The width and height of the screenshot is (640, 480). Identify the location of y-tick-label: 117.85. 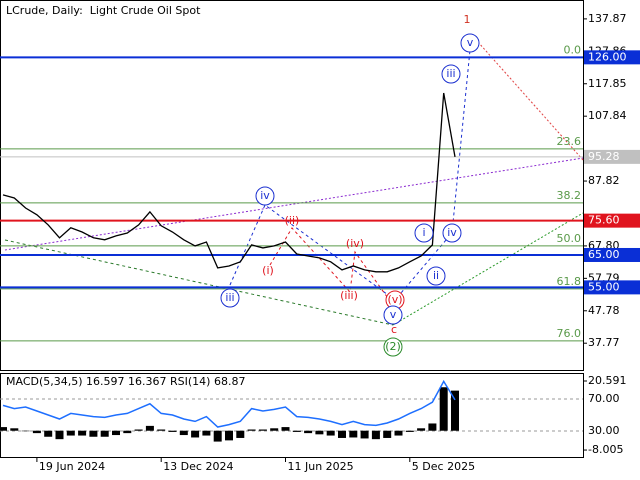
(607, 83).